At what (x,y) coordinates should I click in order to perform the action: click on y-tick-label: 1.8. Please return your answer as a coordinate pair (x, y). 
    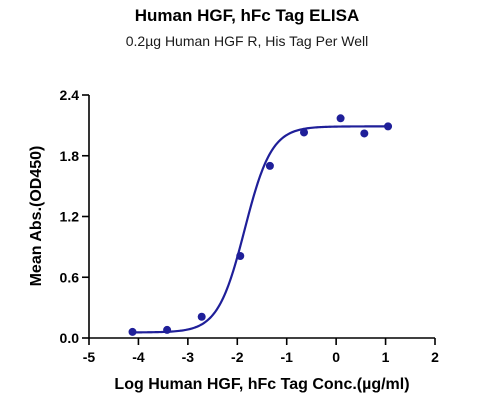
    Looking at the image, I should click on (70, 156).